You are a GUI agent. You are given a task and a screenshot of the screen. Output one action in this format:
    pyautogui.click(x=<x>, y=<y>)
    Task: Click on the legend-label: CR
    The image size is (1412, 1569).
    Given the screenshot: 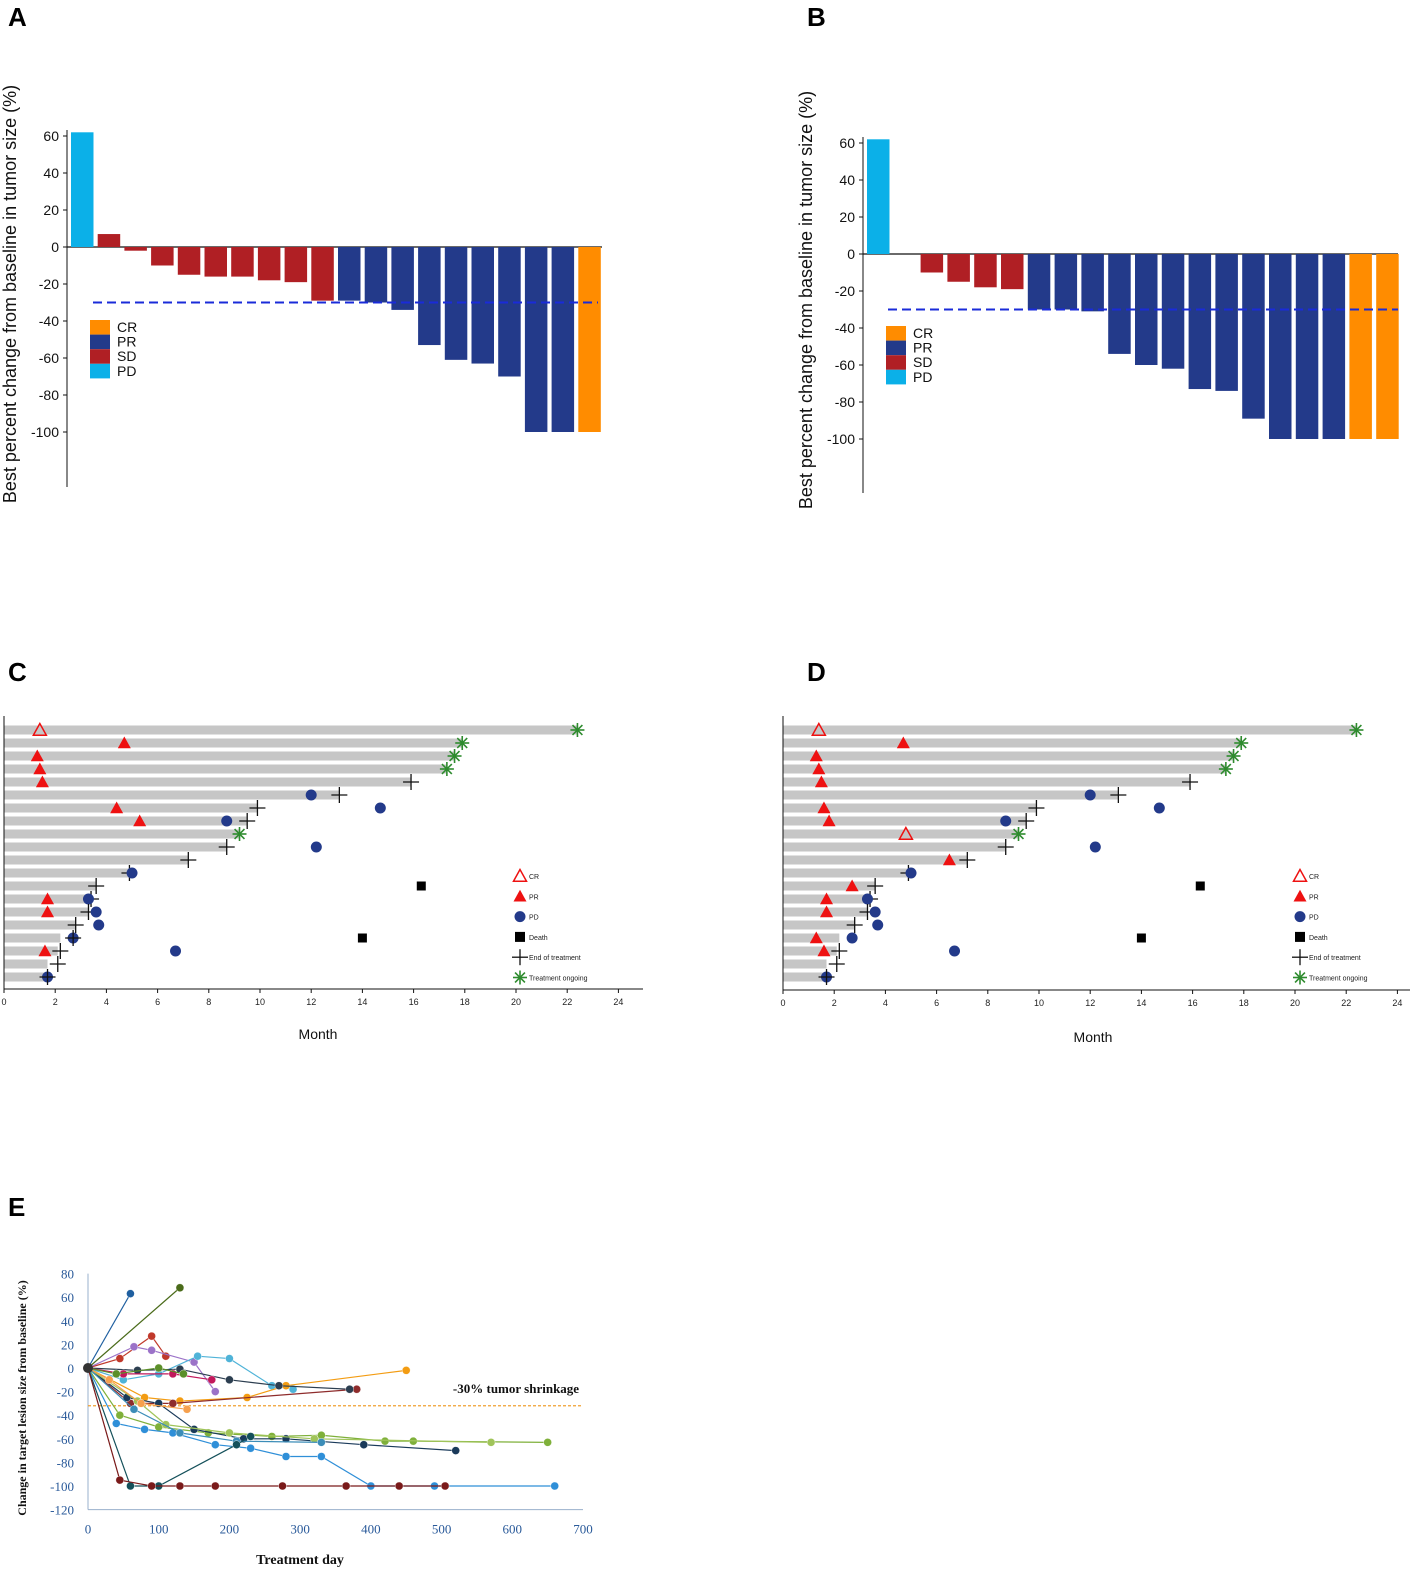 What is the action you would take?
    pyautogui.click(x=127, y=327)
    